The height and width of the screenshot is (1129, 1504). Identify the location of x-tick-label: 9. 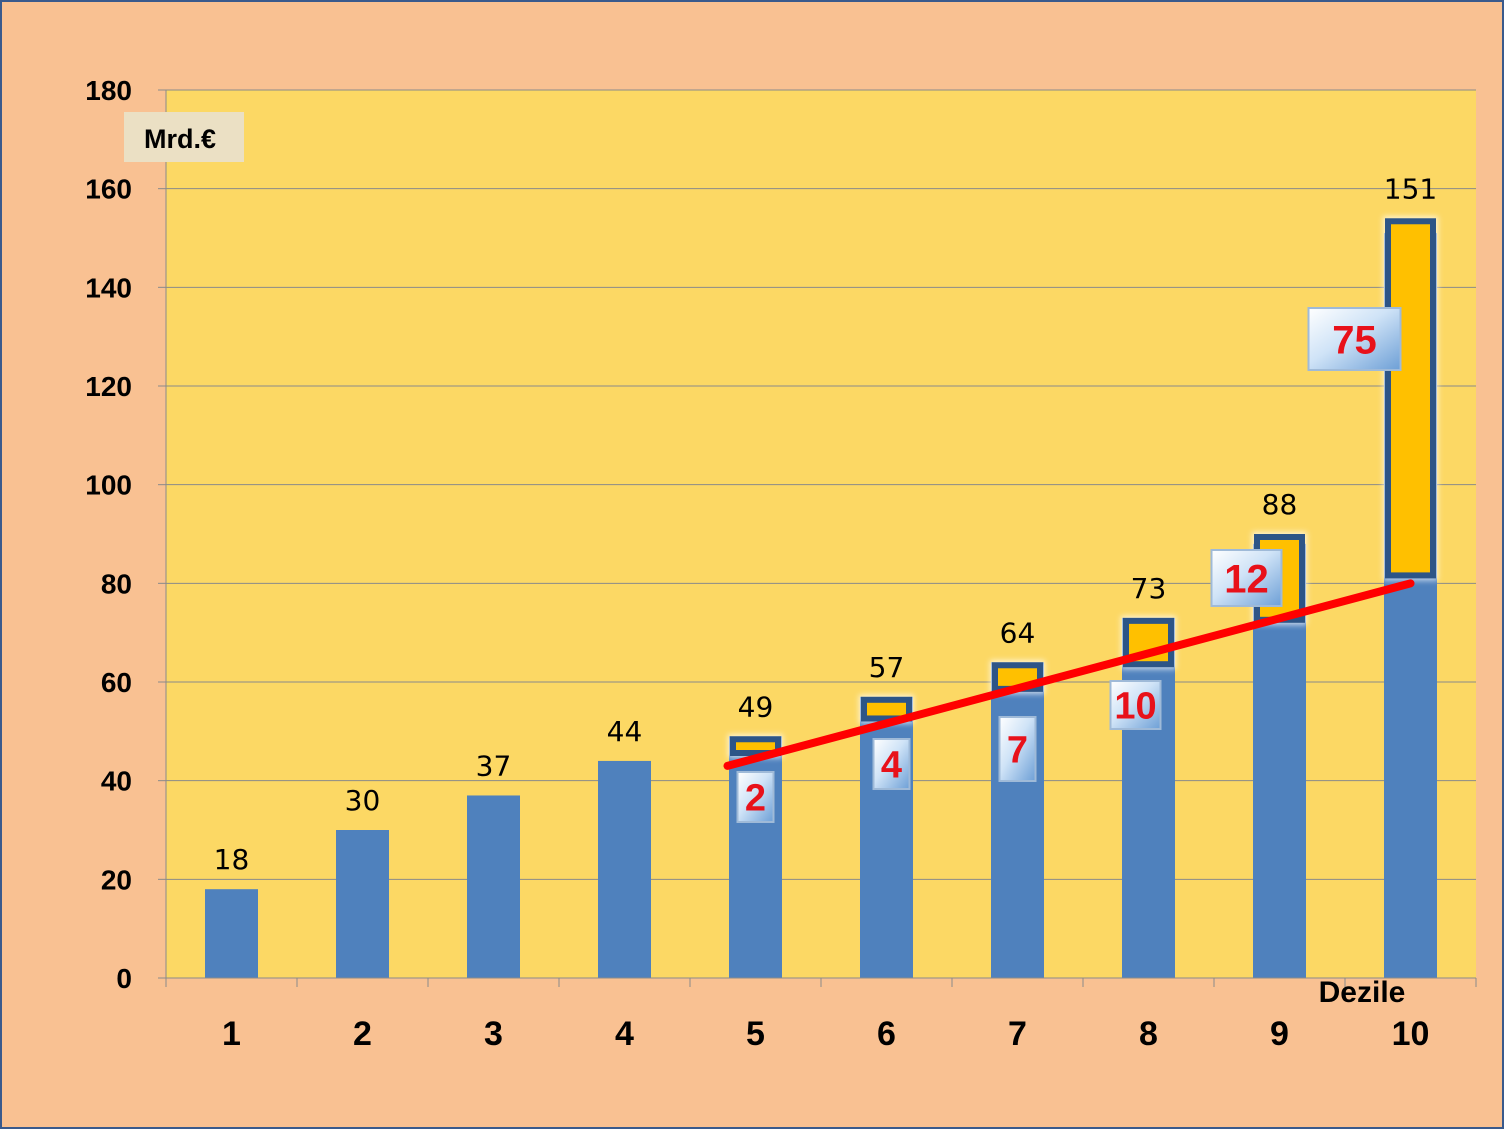
(1279, 1034).